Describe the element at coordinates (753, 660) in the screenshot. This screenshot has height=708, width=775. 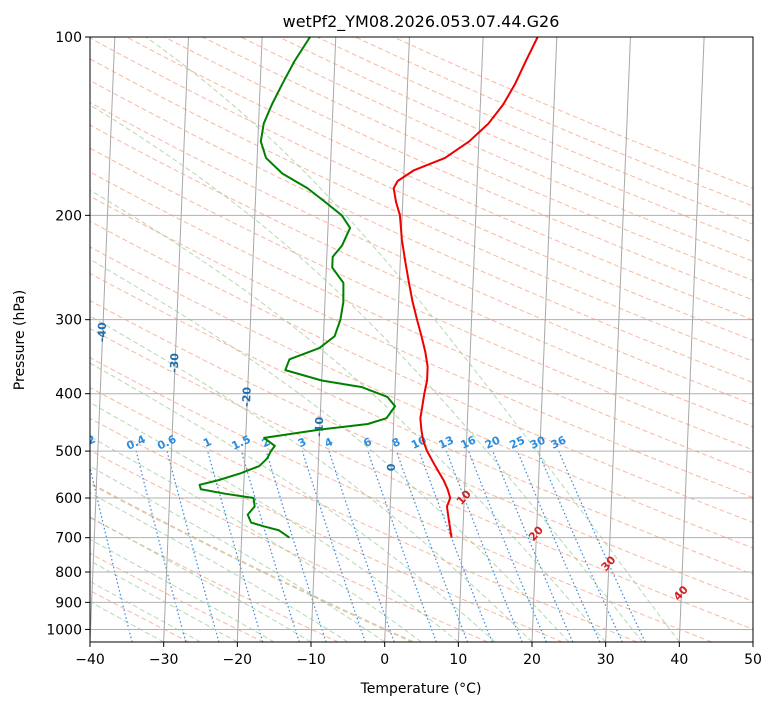
I see `x-tick-label: 50` at that location.